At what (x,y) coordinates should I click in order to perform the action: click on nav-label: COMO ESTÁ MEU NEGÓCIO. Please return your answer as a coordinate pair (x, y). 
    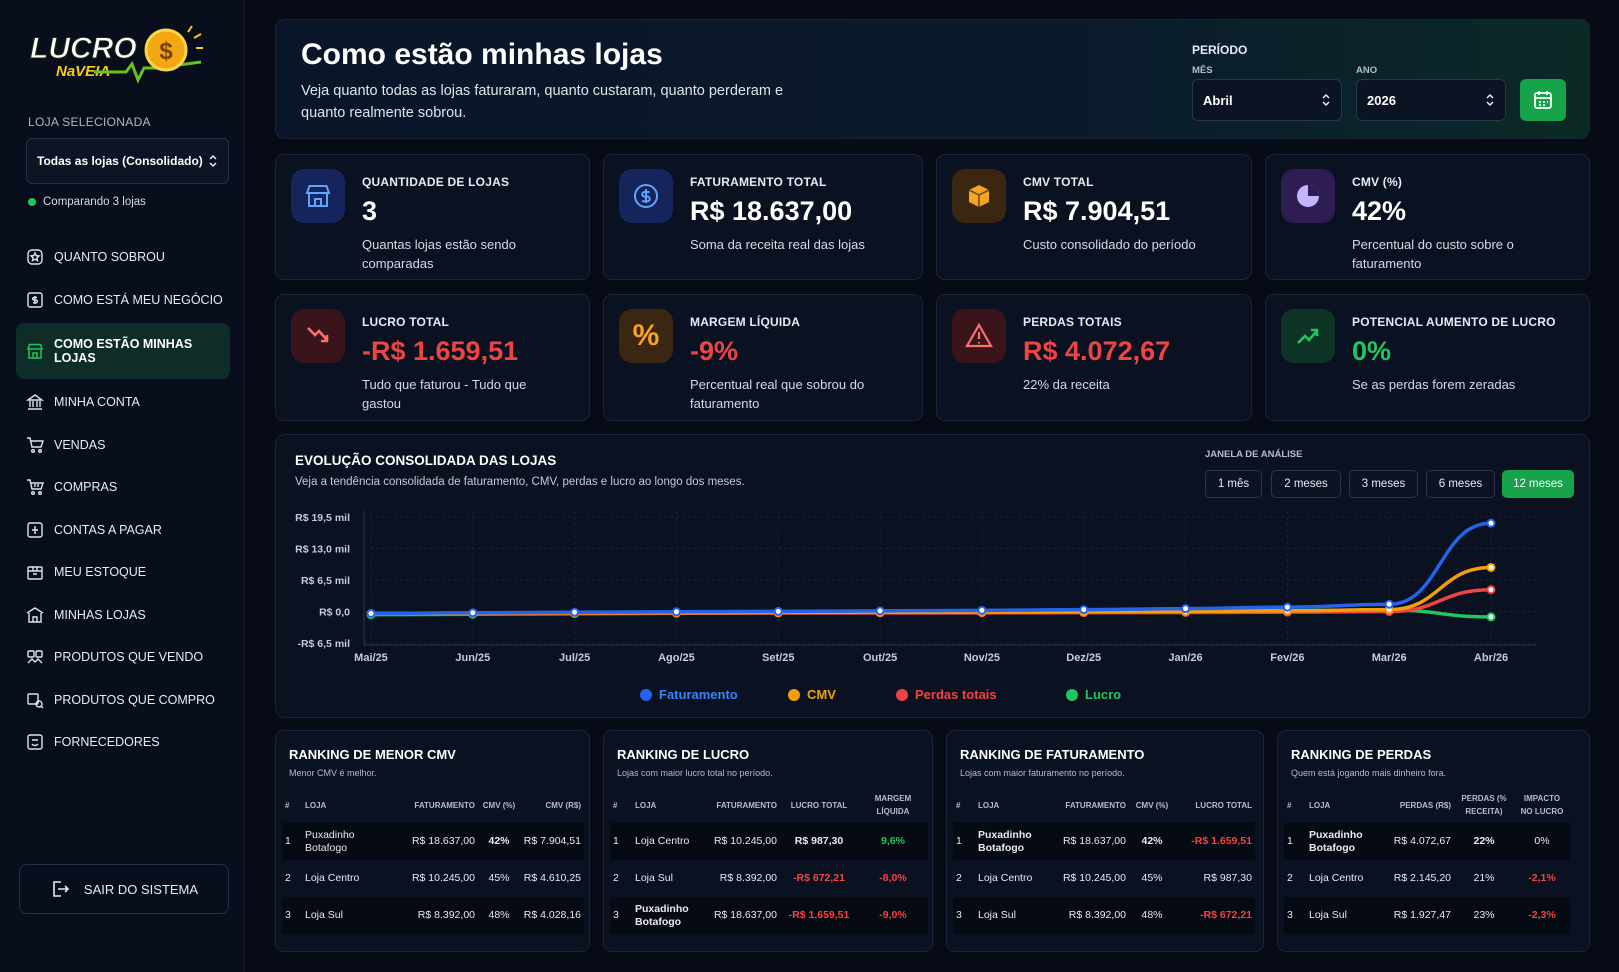
    Looking at the image, I should click on (138, 299).